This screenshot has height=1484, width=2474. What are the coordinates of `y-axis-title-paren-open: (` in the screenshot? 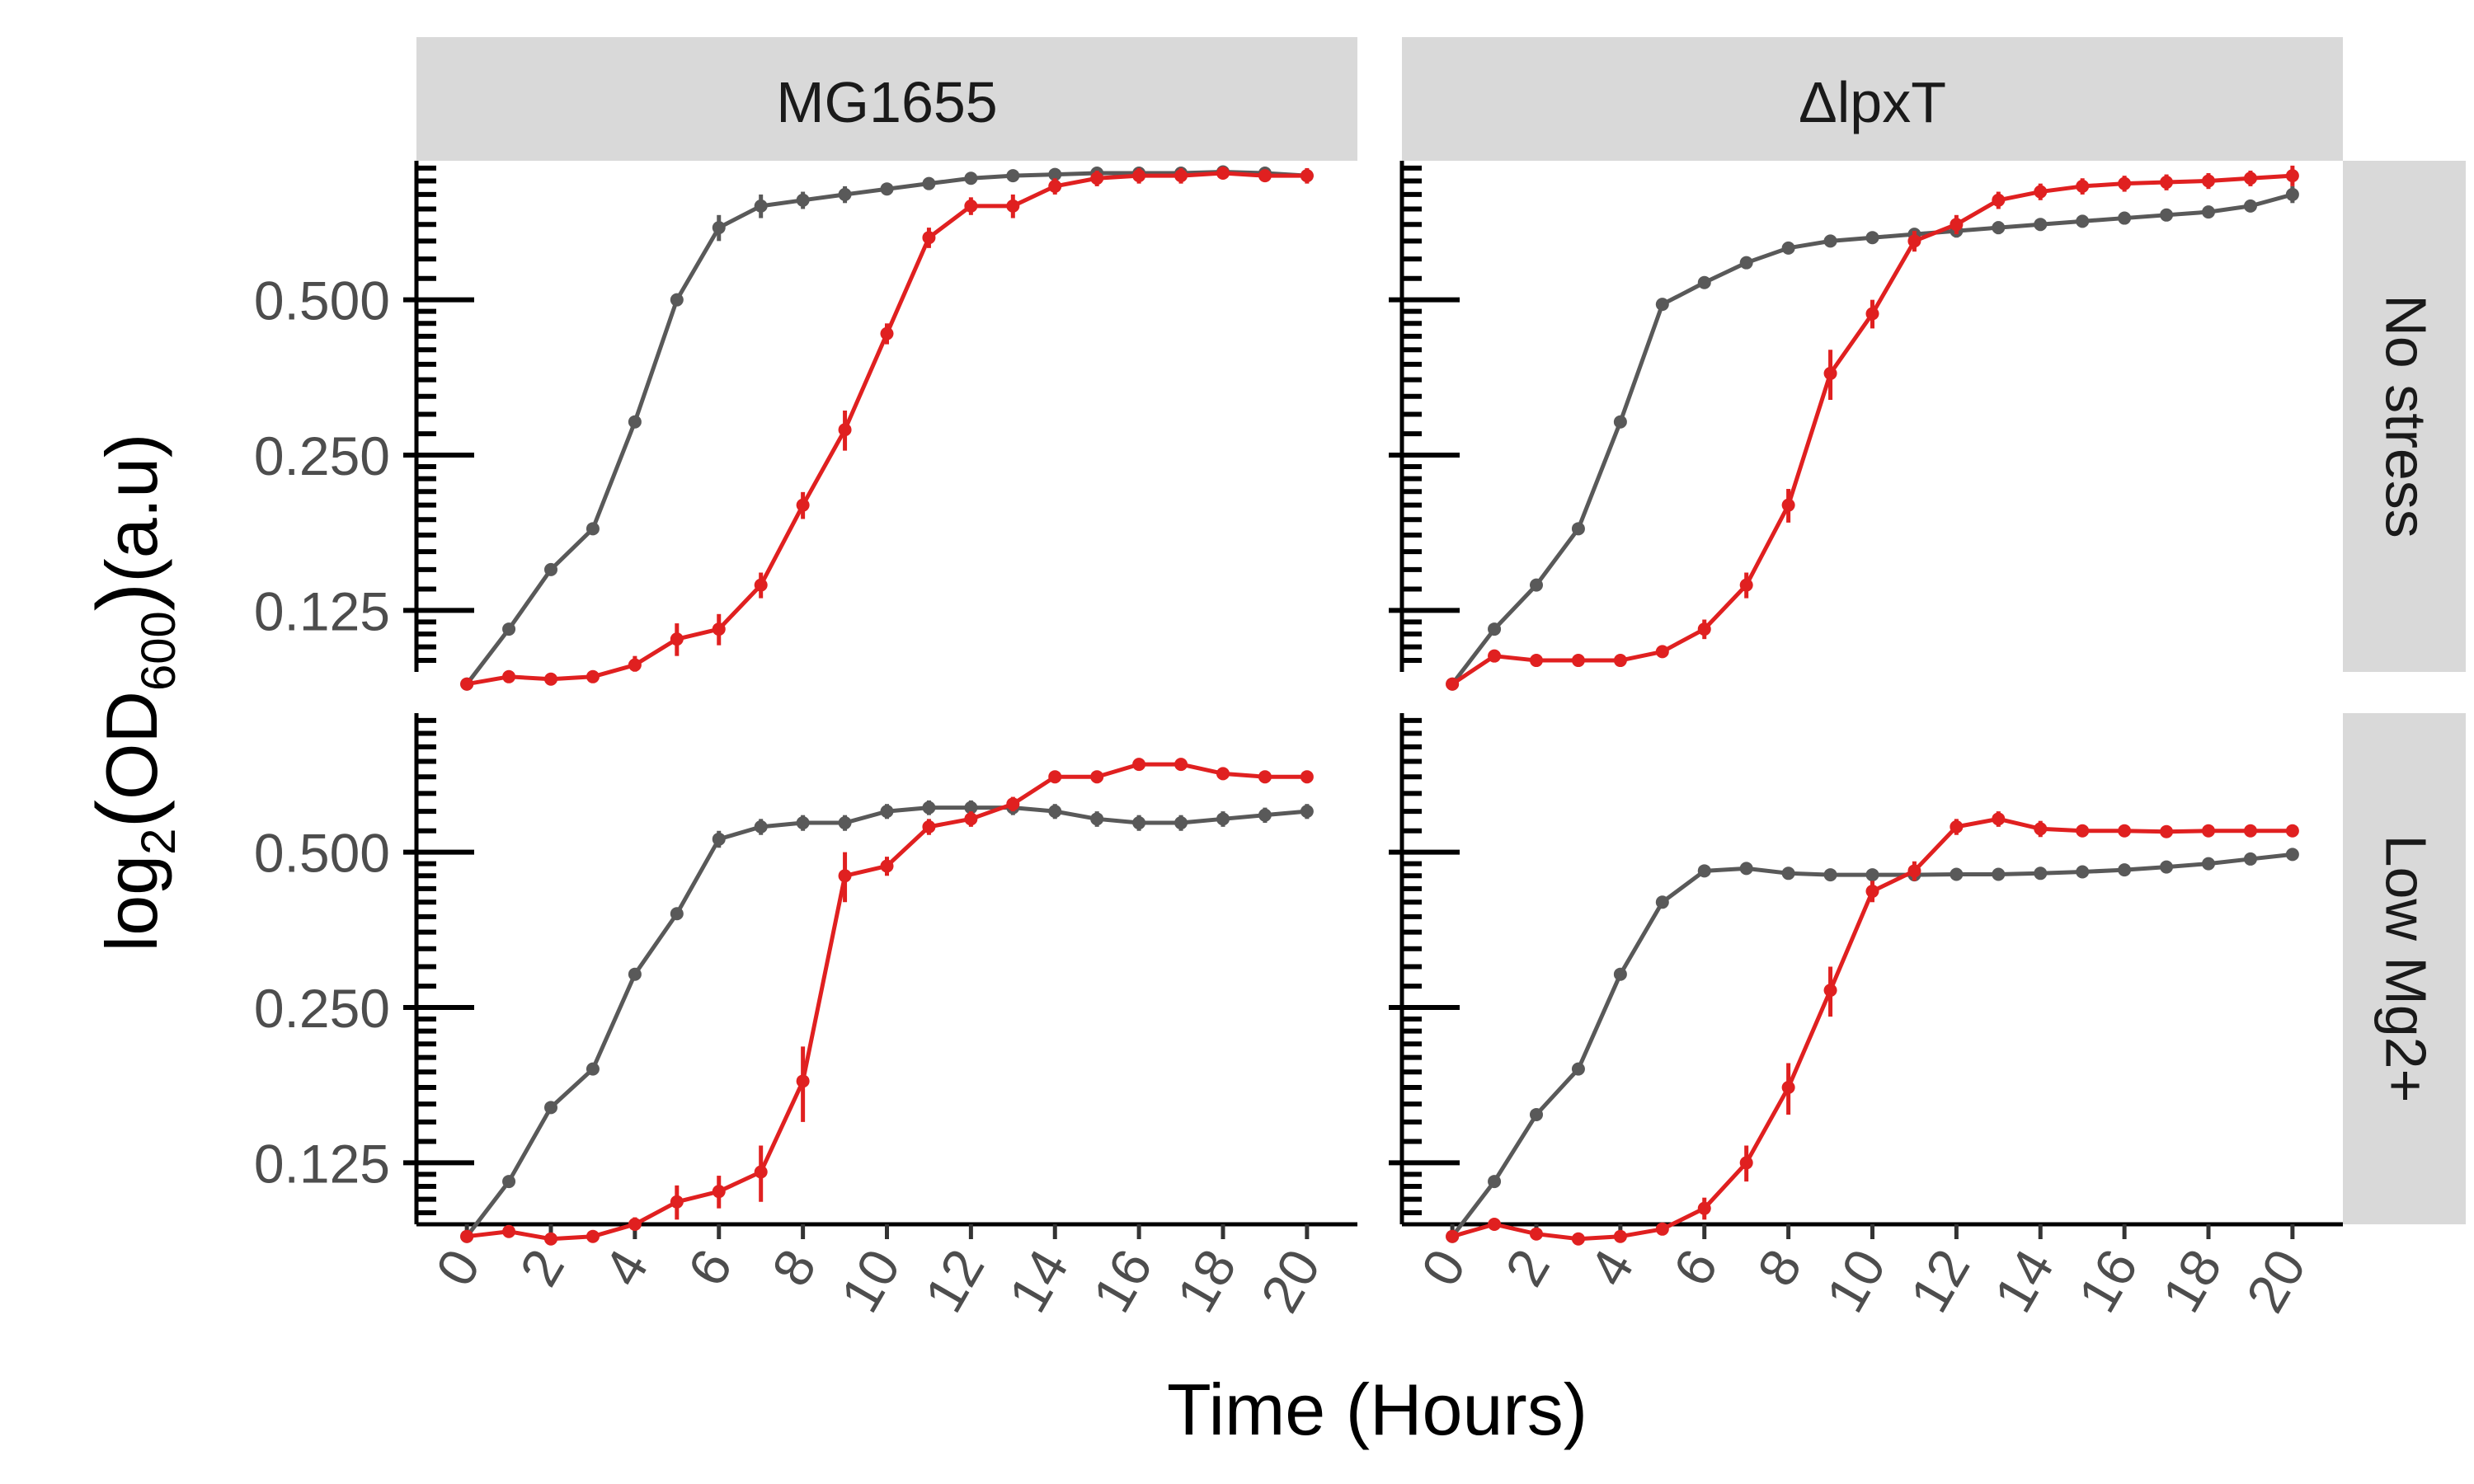 It's located at (128, 814).